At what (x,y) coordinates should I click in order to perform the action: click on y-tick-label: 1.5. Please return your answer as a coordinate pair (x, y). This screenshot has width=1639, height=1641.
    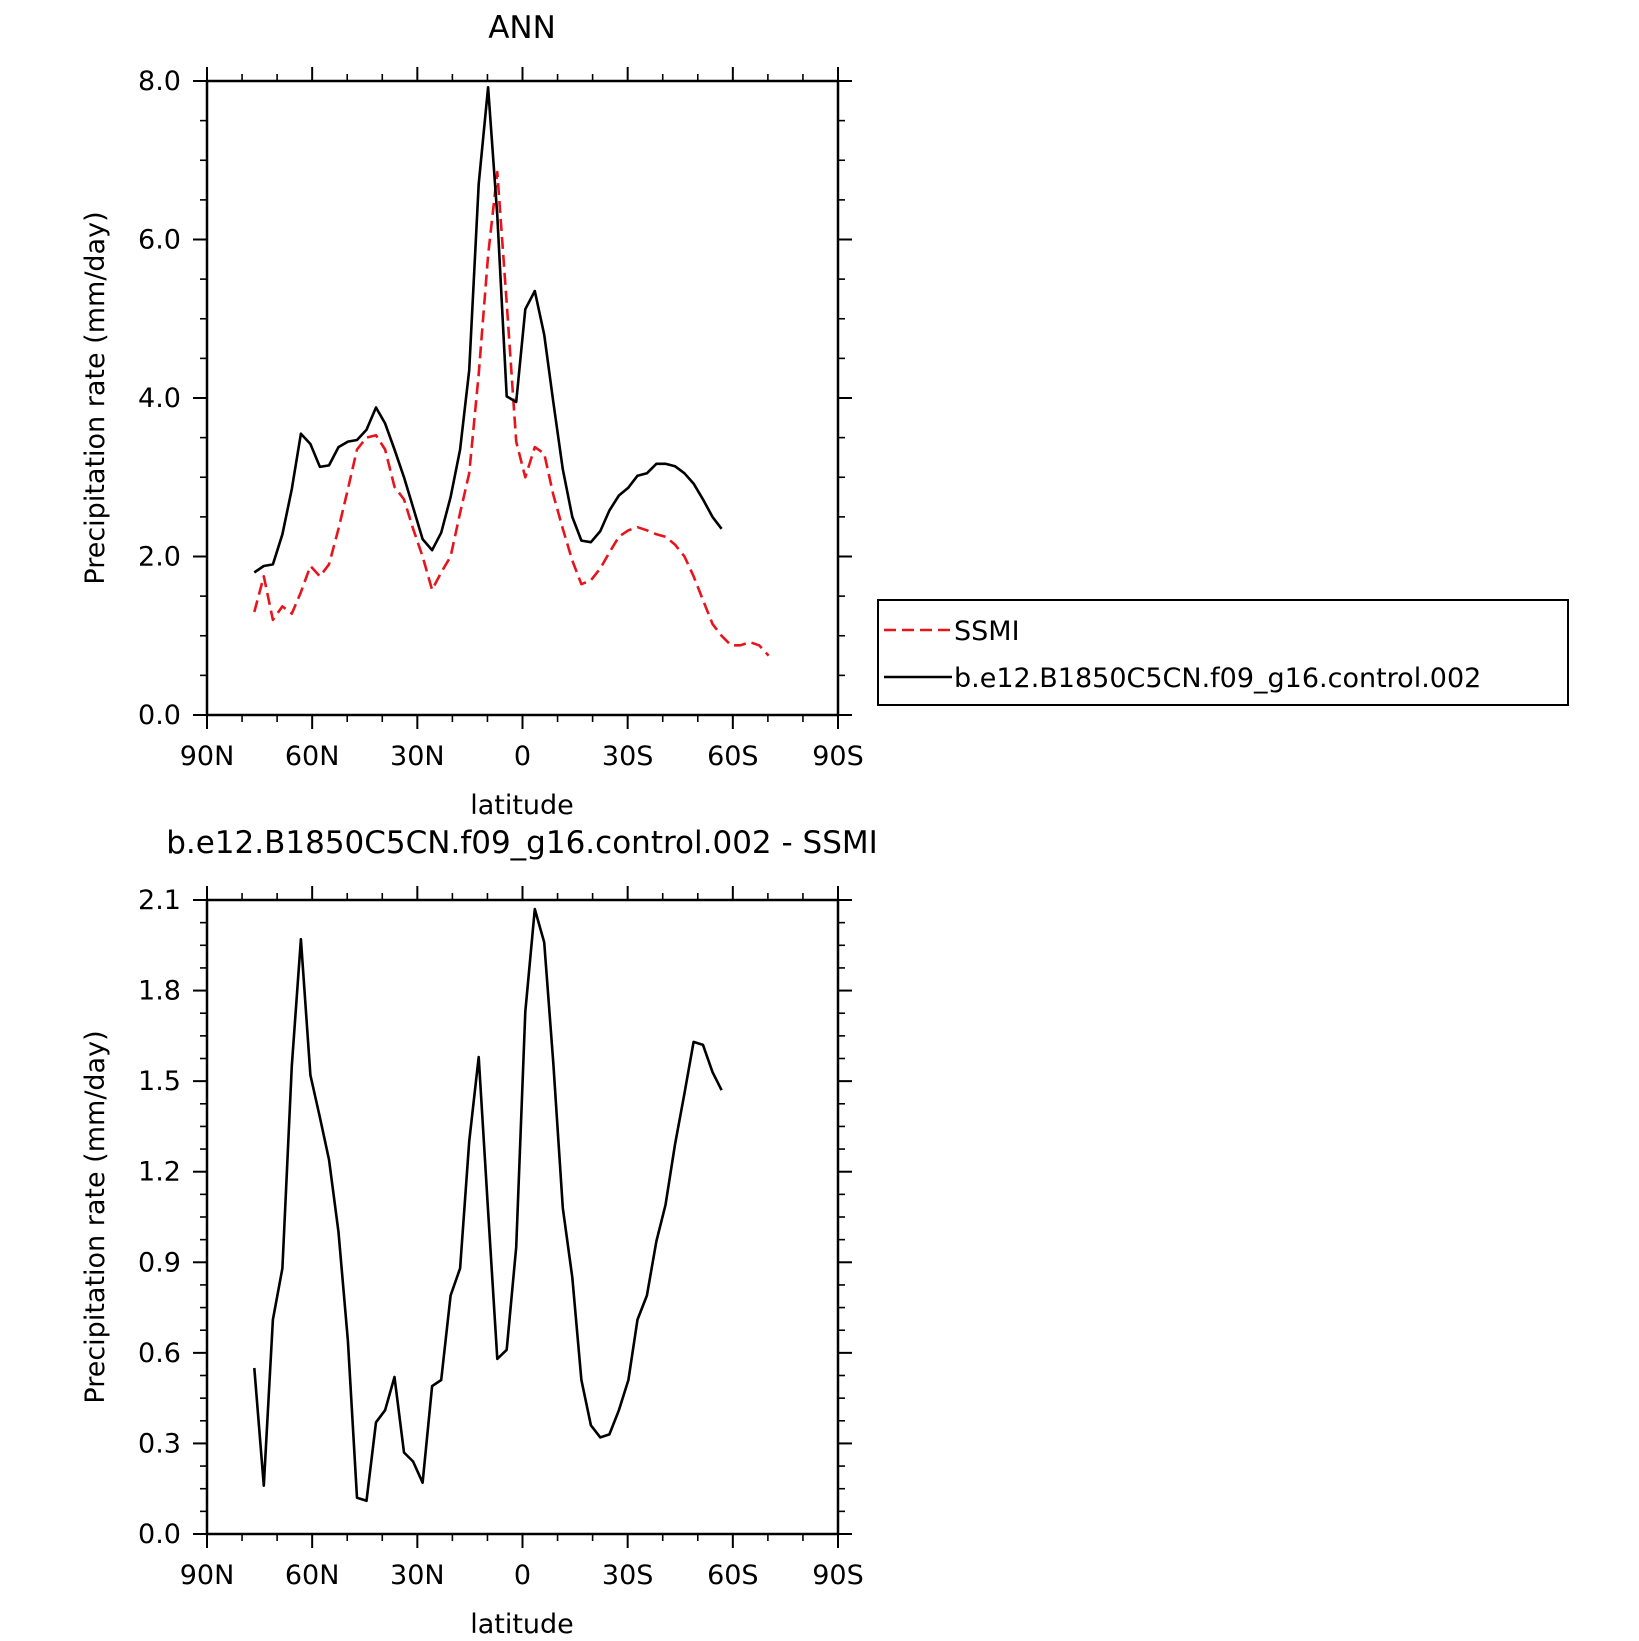
    Looking at the image, I should click on (159, 1081).